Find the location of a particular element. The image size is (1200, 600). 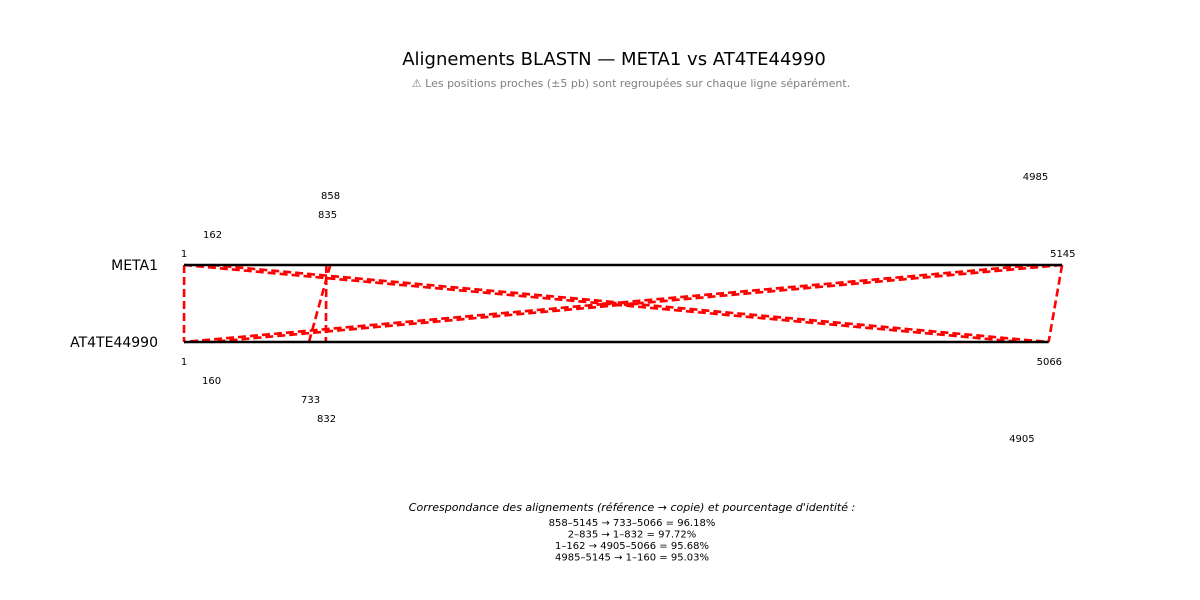

query-track-label: AT4TE44990 is located at coordinates (114, 343).